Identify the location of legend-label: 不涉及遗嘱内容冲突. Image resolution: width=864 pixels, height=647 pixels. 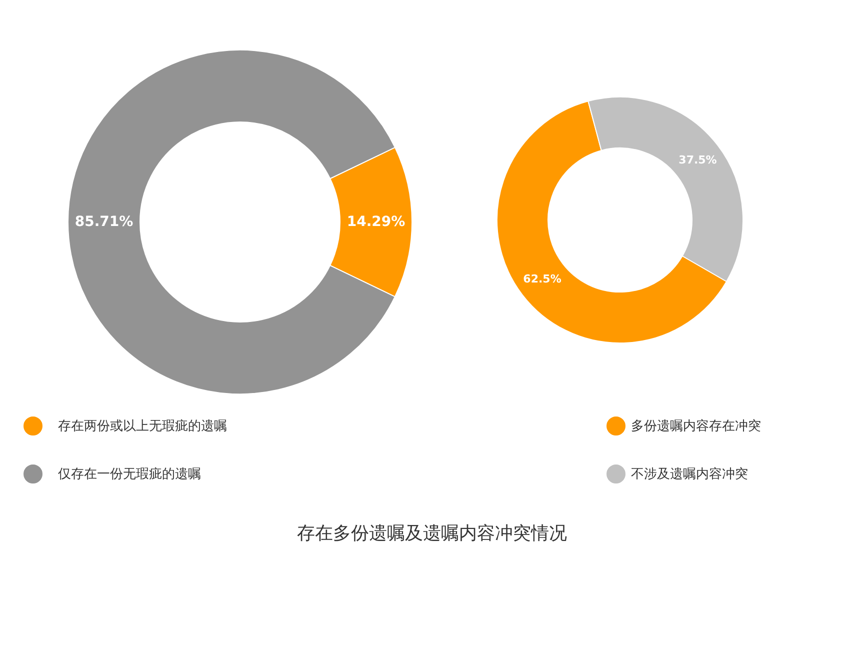
(689, 474).